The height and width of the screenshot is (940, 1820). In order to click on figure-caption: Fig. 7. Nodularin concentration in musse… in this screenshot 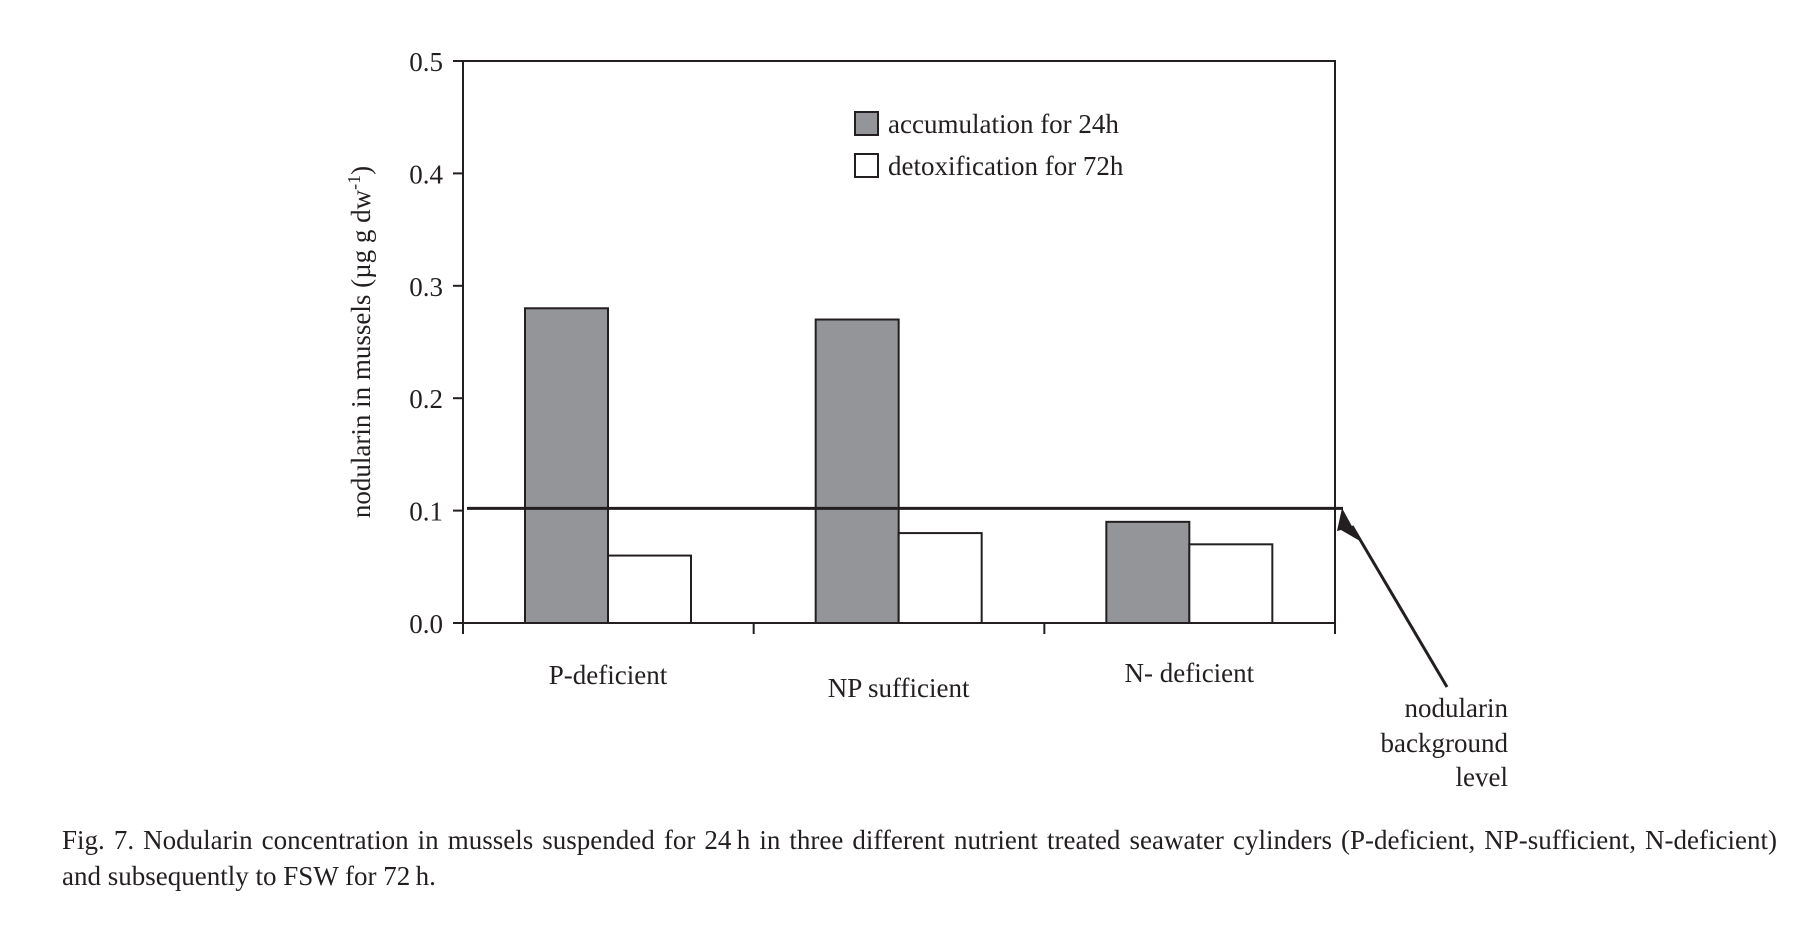, I will do `click(919, 858)`.